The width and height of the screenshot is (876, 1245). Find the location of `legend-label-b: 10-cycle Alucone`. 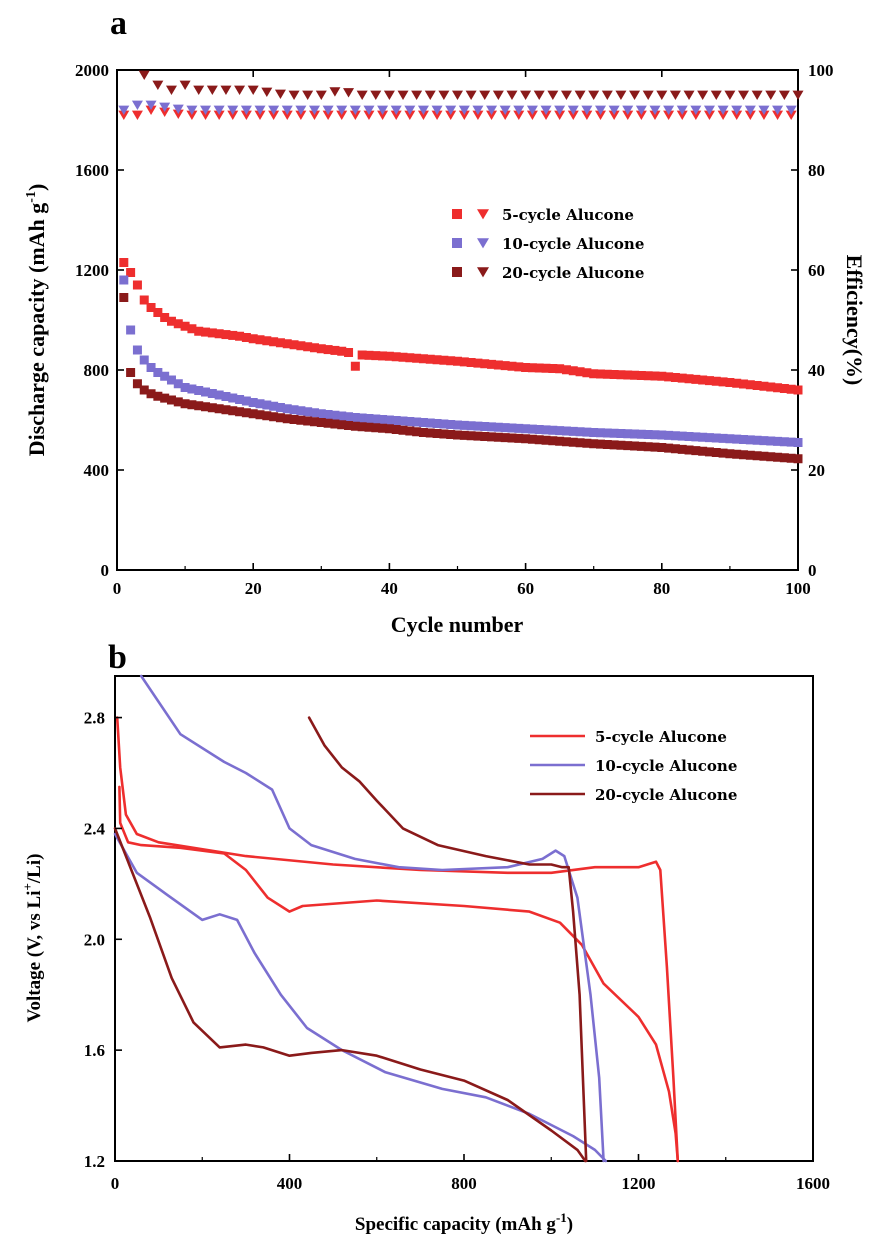

legend-label-b: 10-cycle Alucone is located at coordinates (666, 766).